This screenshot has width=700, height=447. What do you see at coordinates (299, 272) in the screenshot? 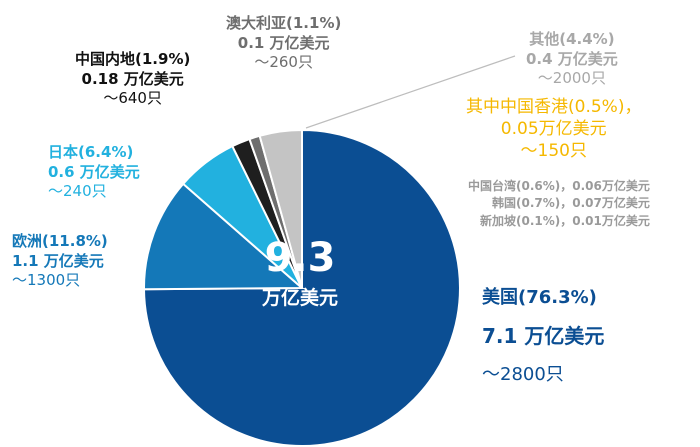
I see `center-total: 9.3 万亿美元` at bounding box center [299, 272].